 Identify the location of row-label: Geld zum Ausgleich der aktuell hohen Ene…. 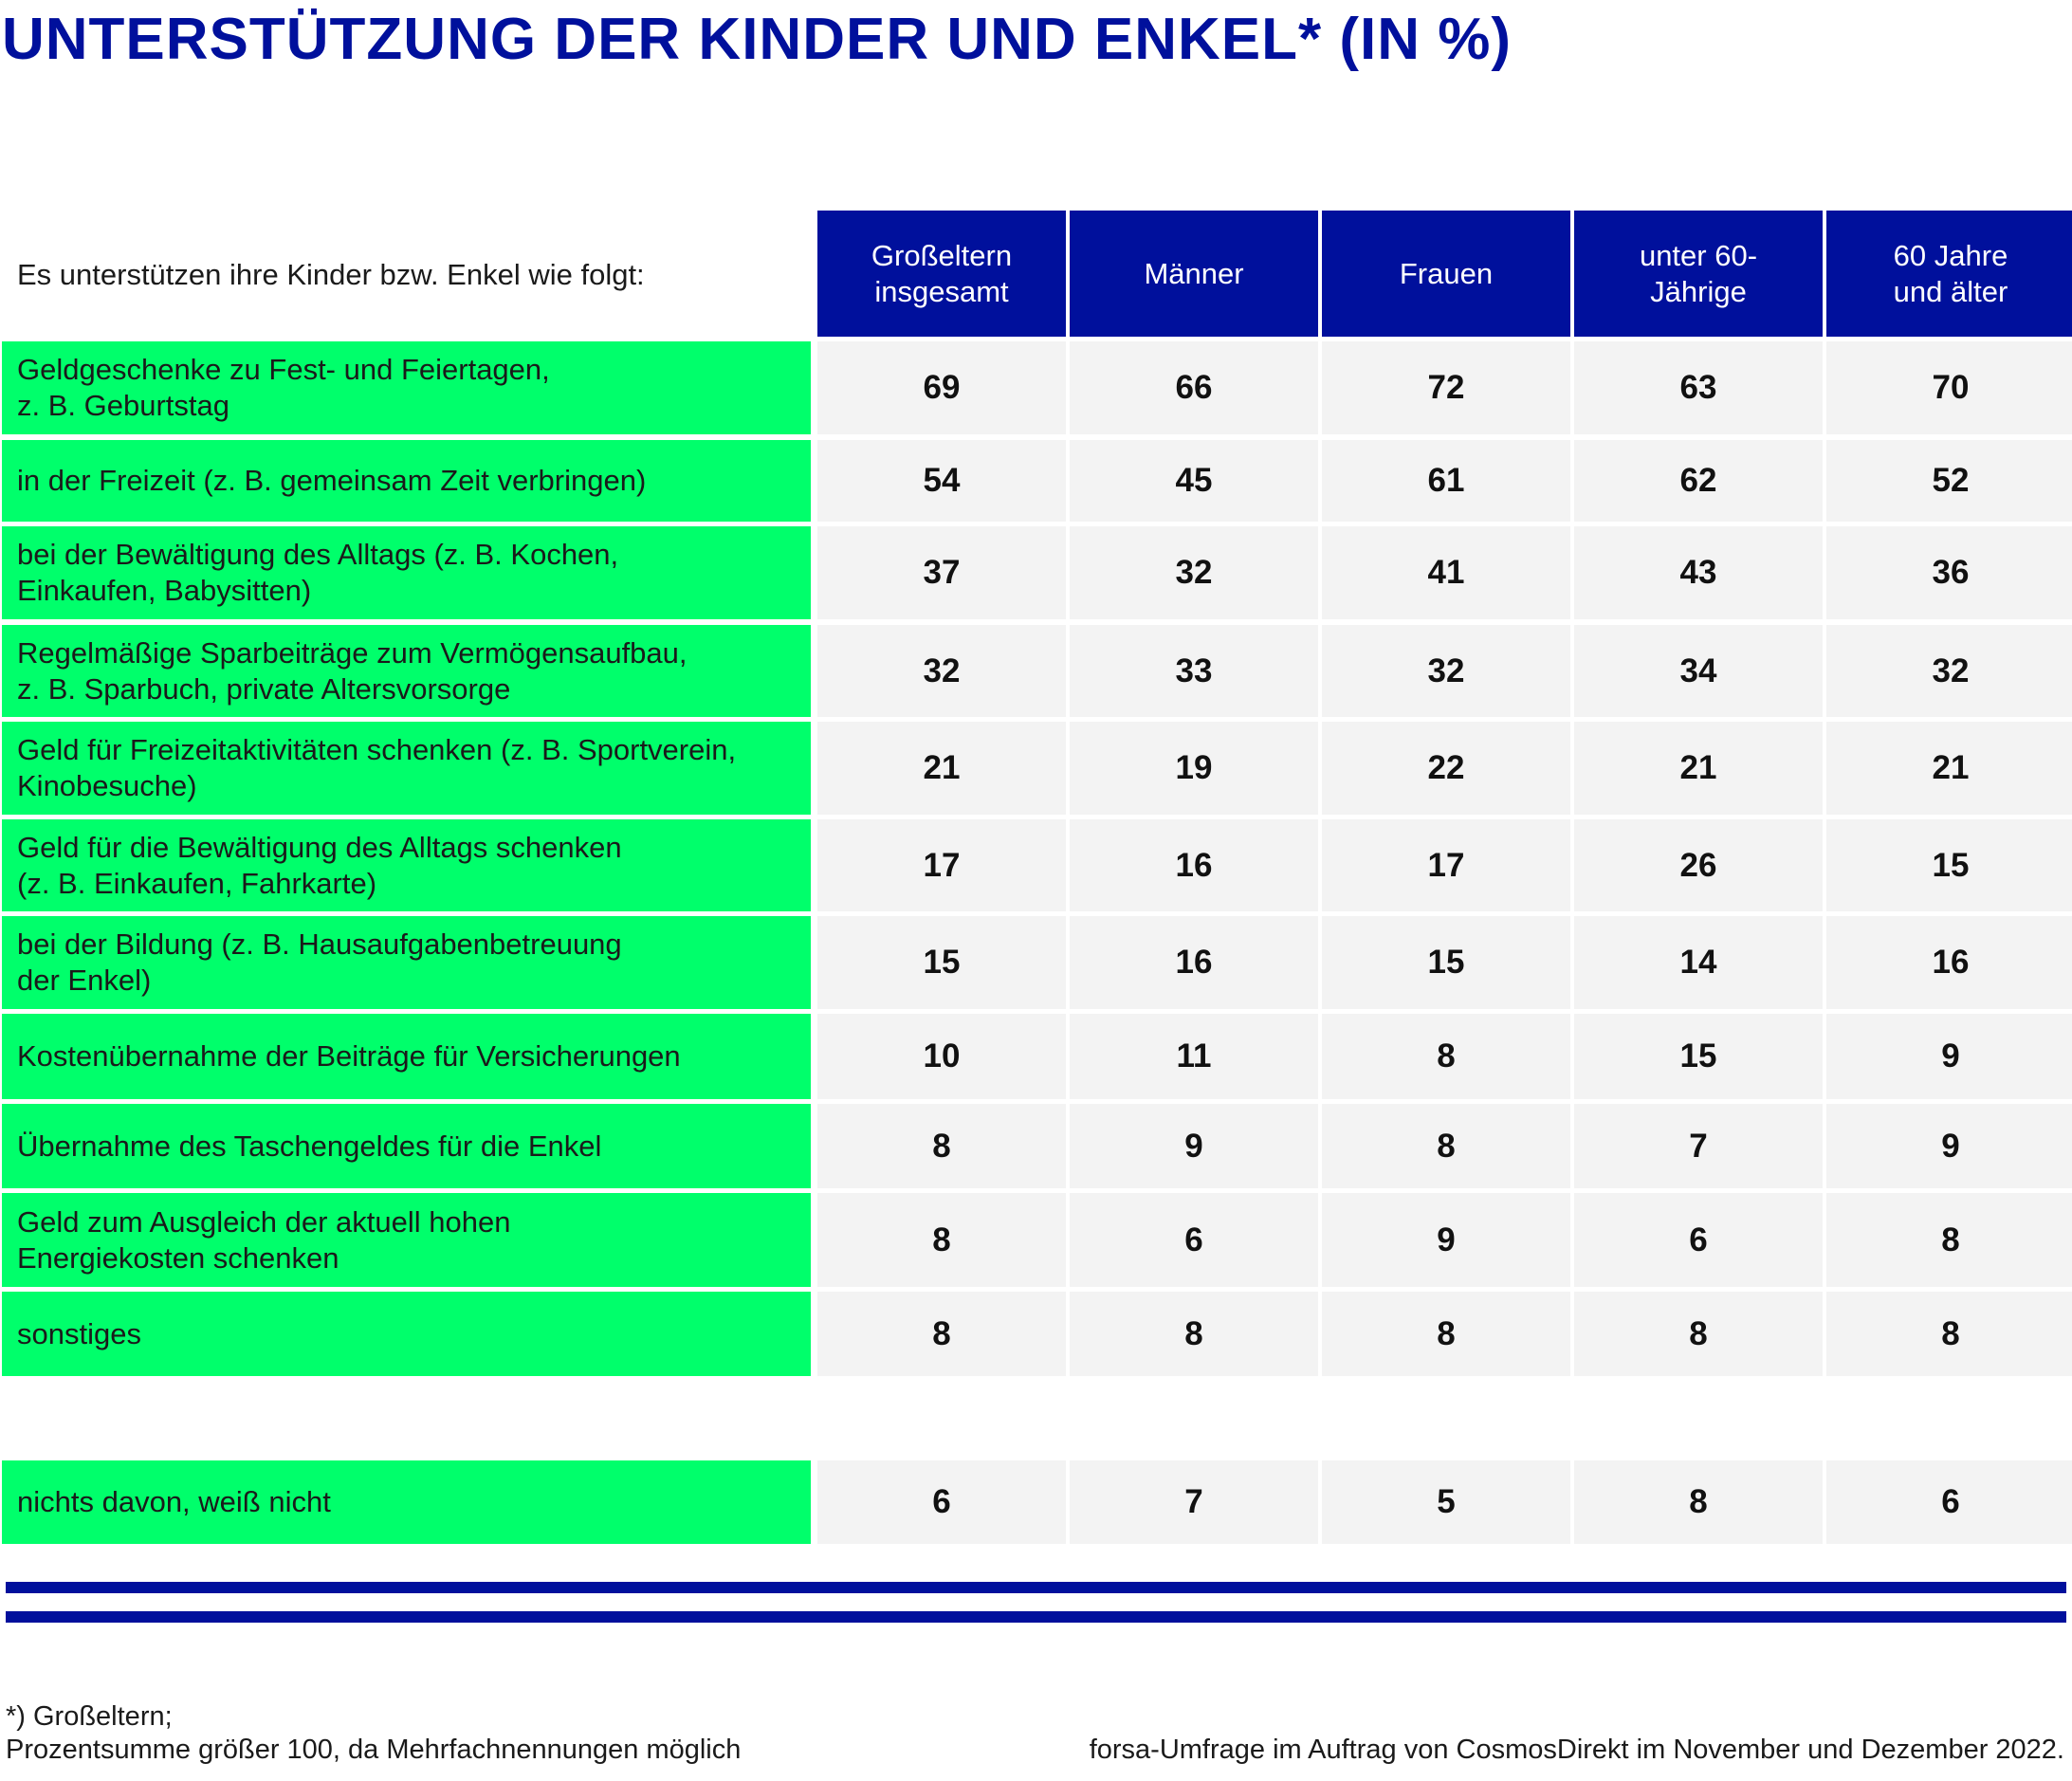
(406, 1240).